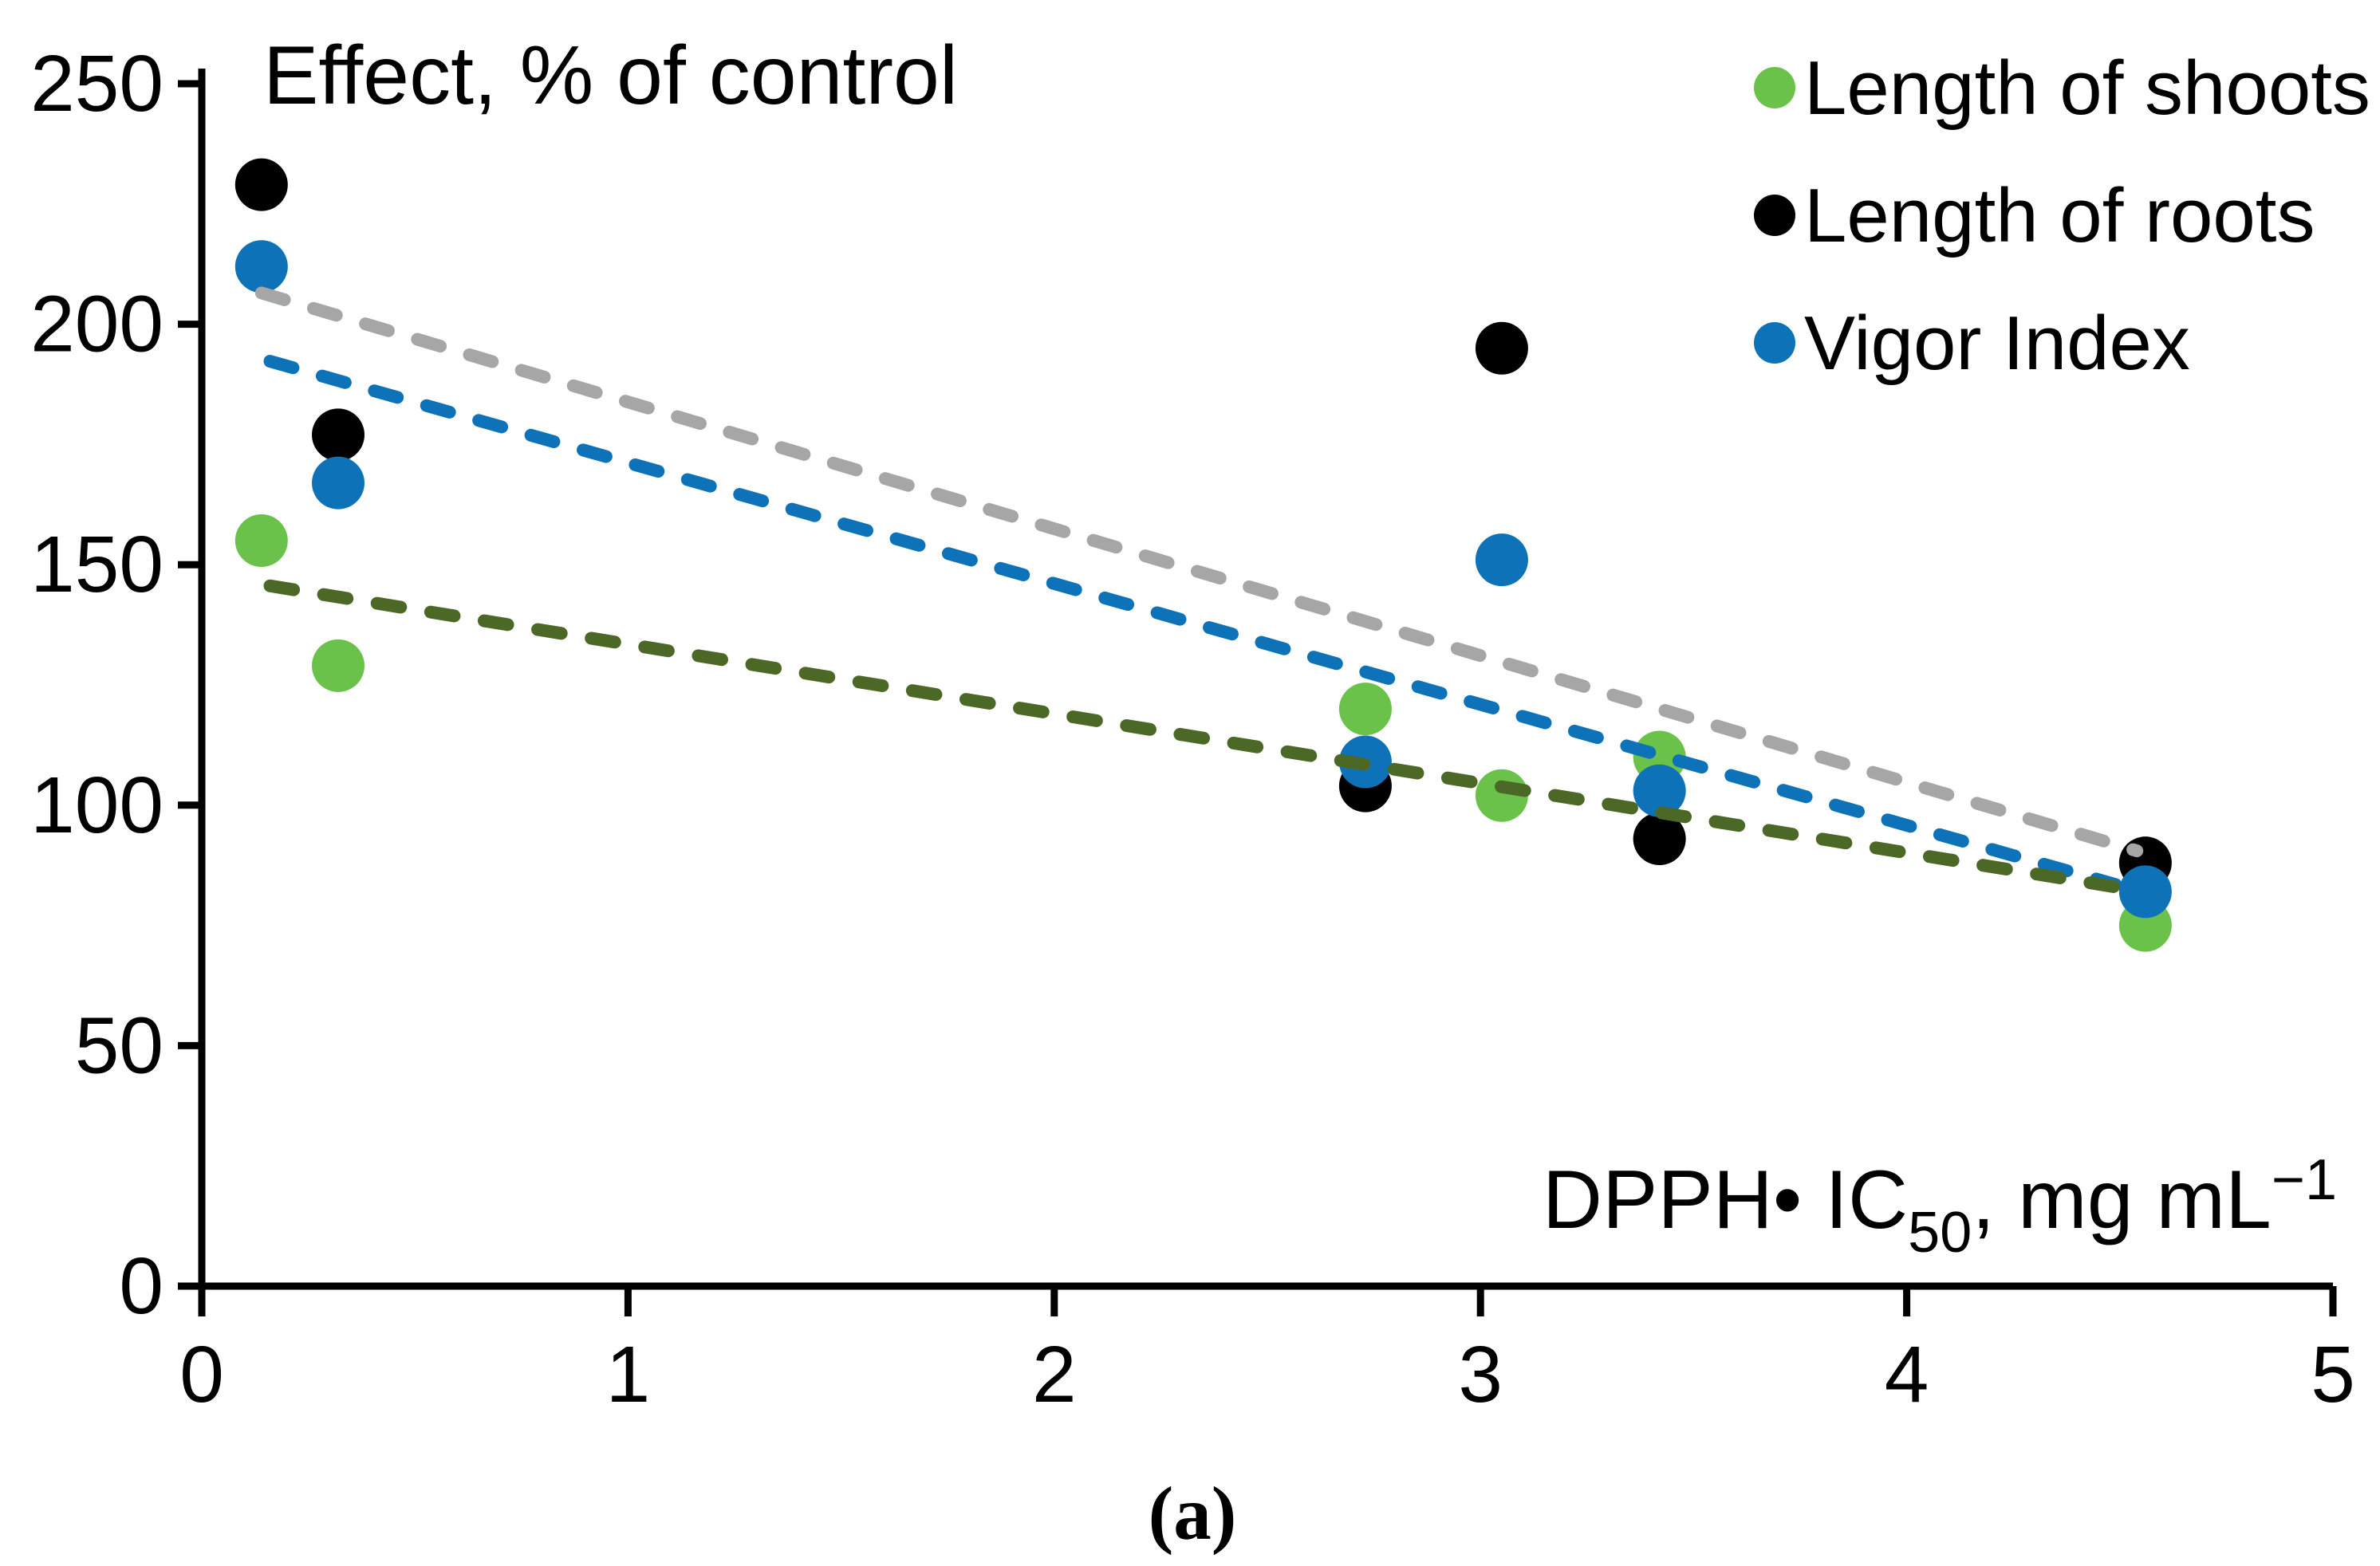 The width and height of the screenshot is (2380, 1566). What do you see at coordinates (97, 83) in the screenshot?
I see `y-tick-label: 250` at bounding box center [97, 83].